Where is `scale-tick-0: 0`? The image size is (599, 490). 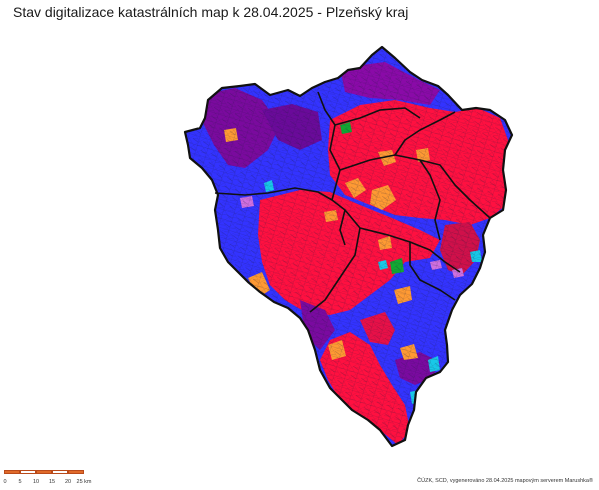
scale-tick-0: 0 is located at coordinates (5, 482).